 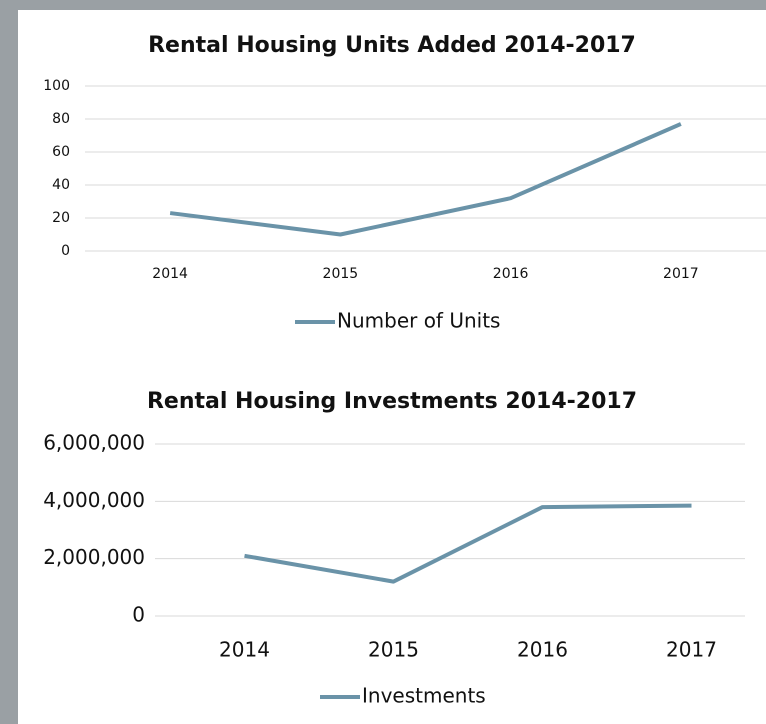 What do you see at coordinates (61, 218) in the screenshot?
I see `y-tick-label: 20` at bounding box center [61, 218].